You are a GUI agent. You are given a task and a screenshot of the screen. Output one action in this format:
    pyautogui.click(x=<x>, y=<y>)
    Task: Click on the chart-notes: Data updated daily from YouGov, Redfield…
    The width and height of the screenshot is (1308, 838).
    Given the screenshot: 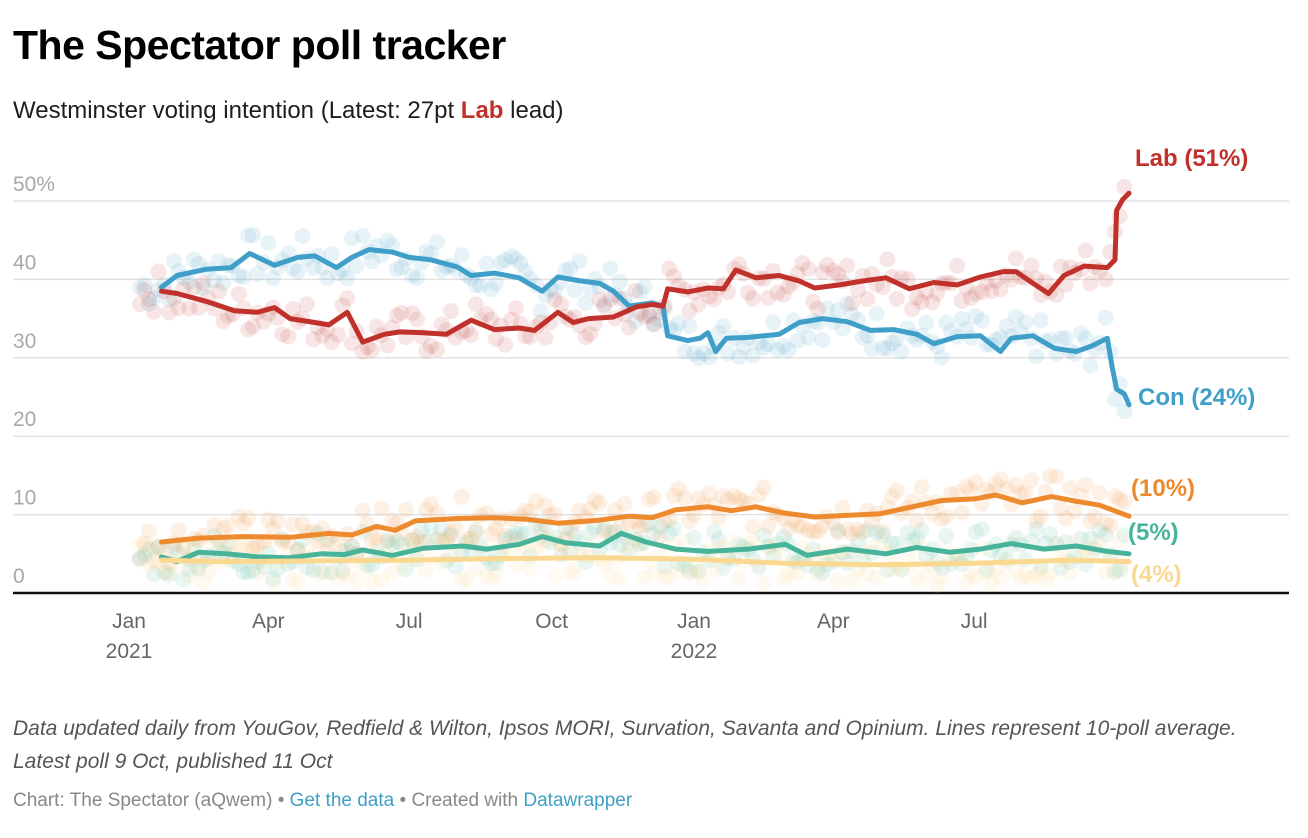 What is the action you would take?
    pyautogui.click(x=625, y=745)
    